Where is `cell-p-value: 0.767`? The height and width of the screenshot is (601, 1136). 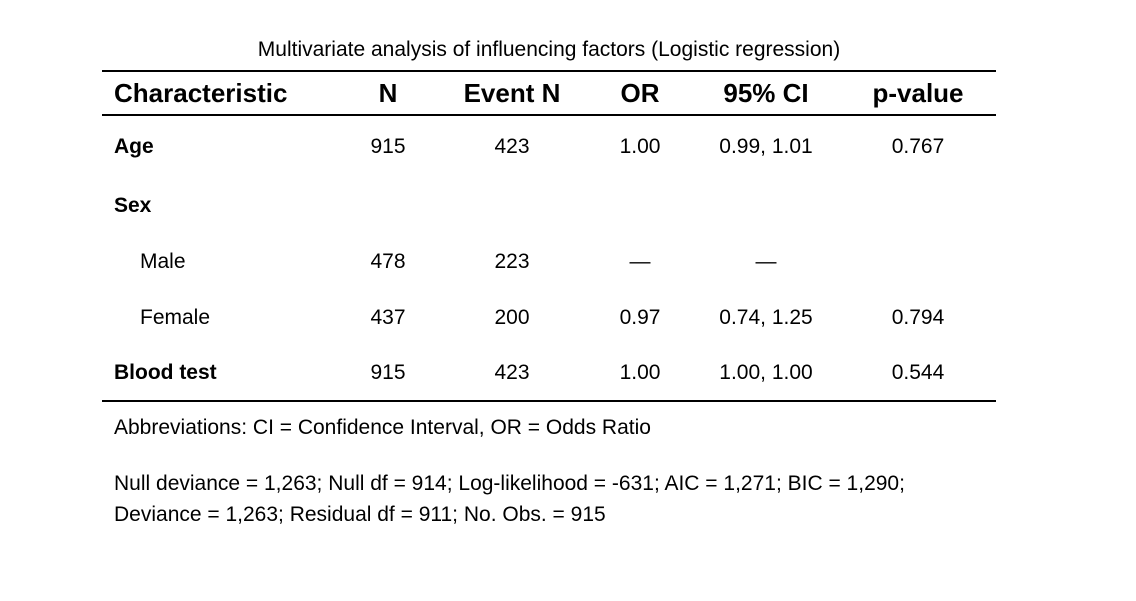
cell-p-value: 0.767 is located at coordinates (918, 146).